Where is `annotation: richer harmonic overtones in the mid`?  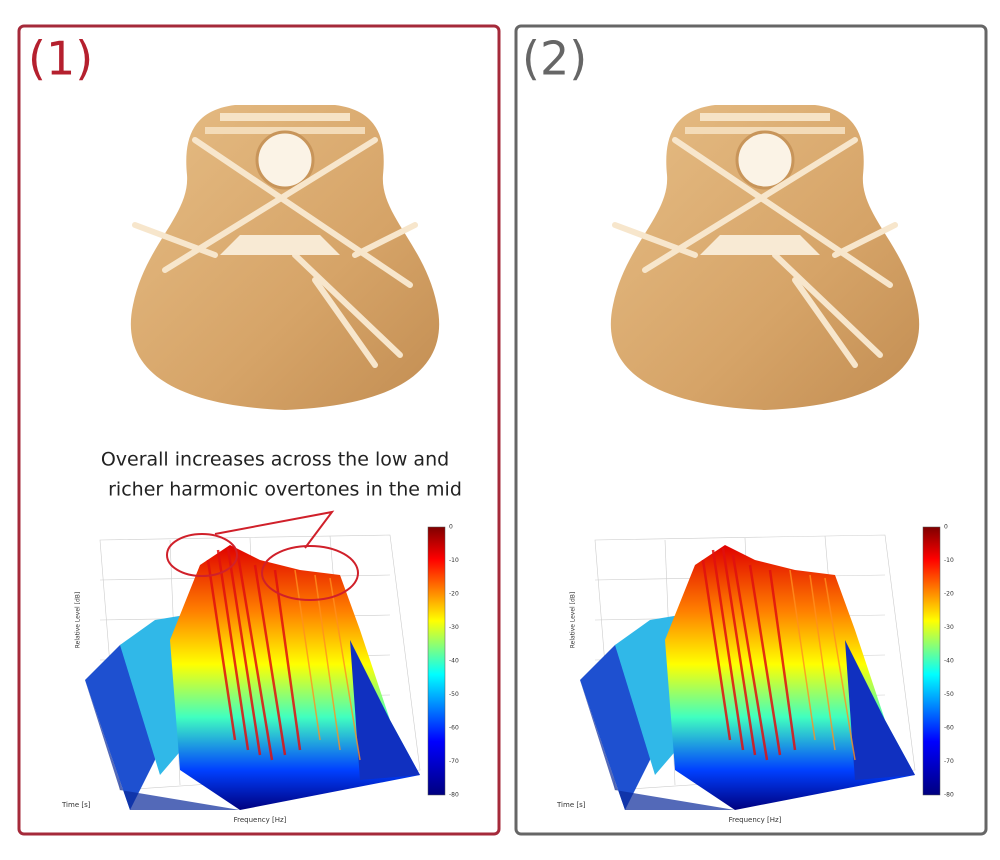 annotation: richer harmonic overtones in the mid is located at coordinates (285, 490).